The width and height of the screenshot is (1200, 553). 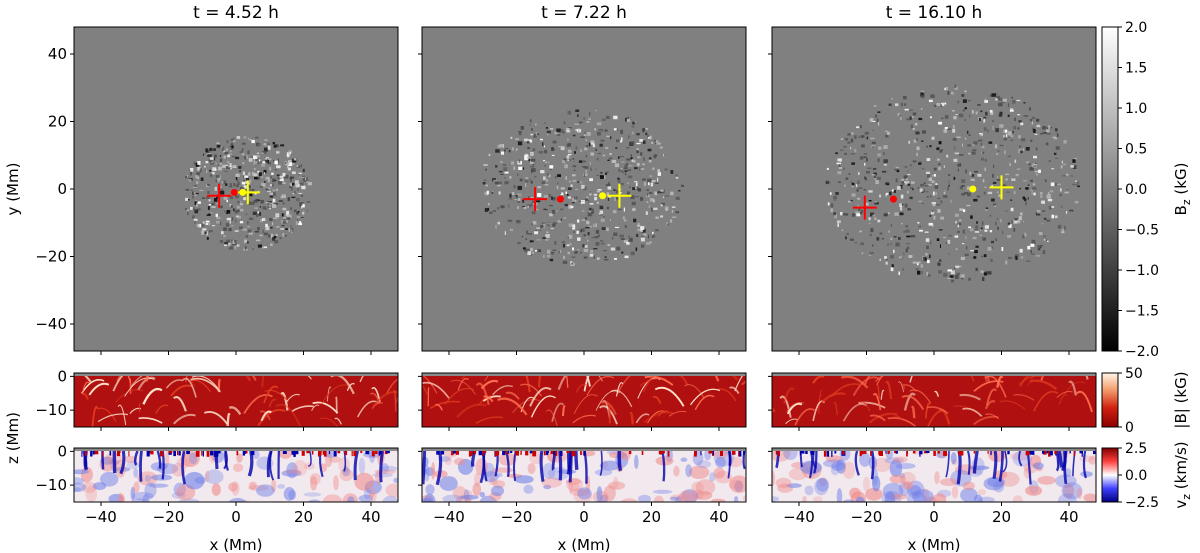 What do you see at coordinates (169, 517) in the screenshot?
I see `x-tick-label: −20` at bounding box center [169, 517].